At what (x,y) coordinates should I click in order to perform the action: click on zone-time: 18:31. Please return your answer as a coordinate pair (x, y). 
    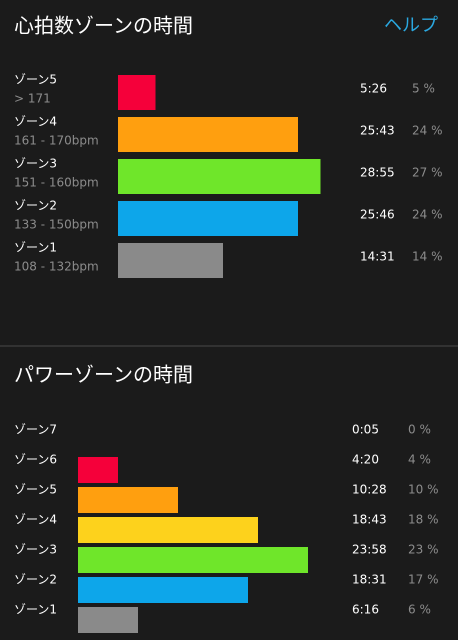
    Looking at the image, I should click on (369, 580).